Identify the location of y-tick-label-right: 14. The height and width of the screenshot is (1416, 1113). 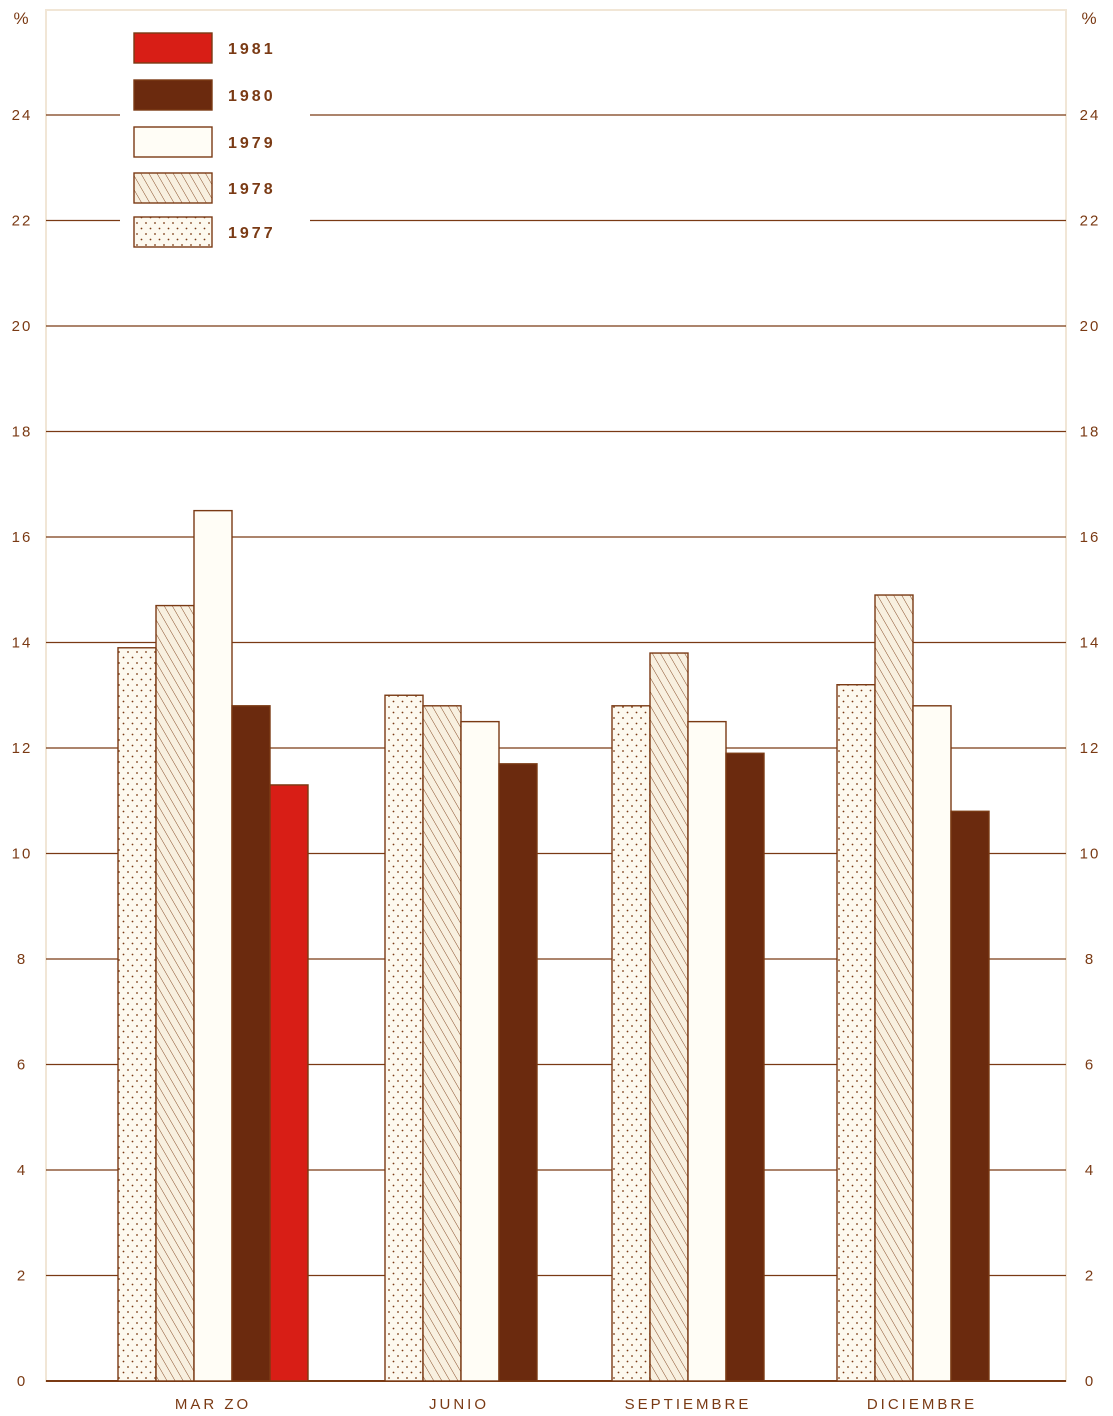
(1090, 643).